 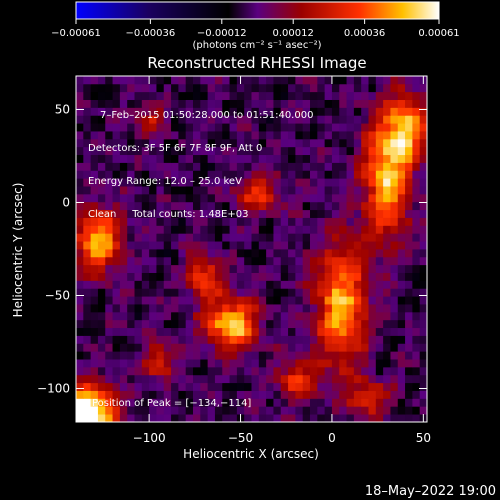 What do you see at coordinates (18, 250) in the screenshot?
I see `y-axis-label: Heliocentric Y (arcsec)` at bounding box center [18, 250].